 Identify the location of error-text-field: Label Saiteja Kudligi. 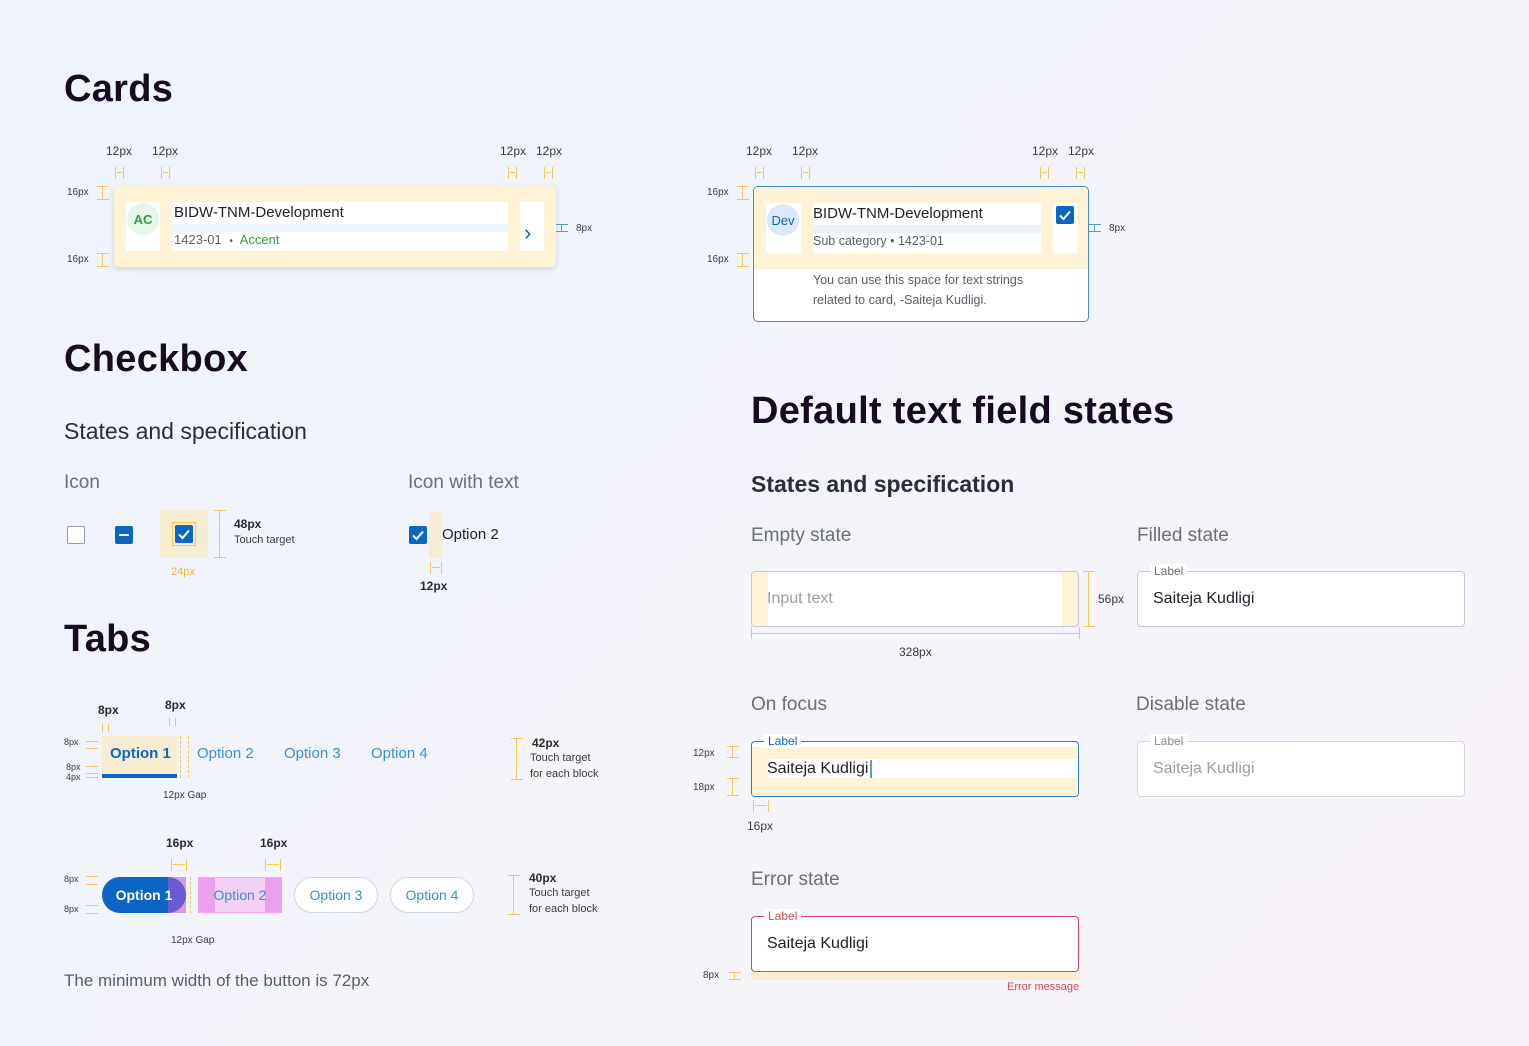
(915, 940).